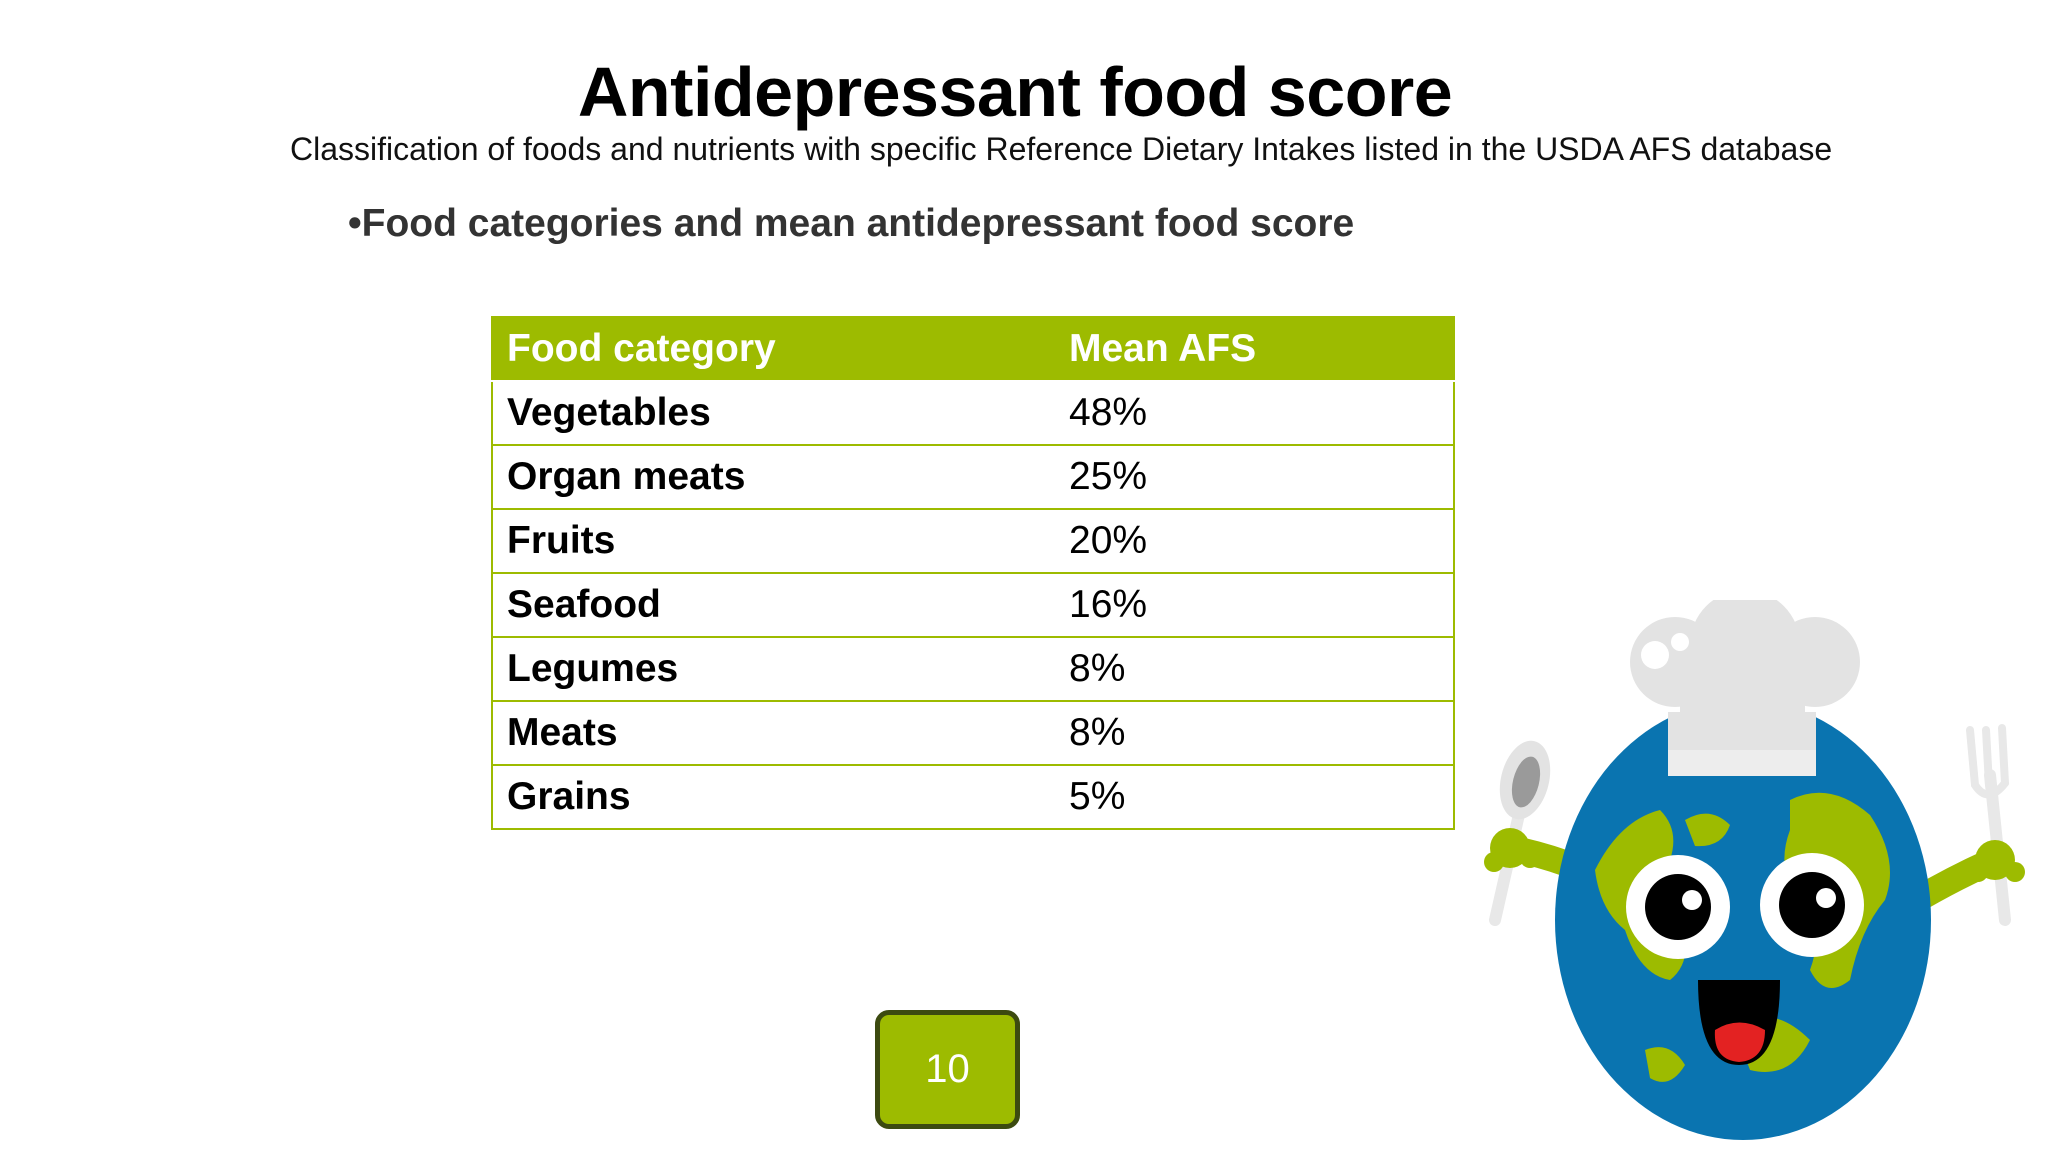 The width and height of the screenshot is (2048, 1152). What do you see at coordinates (1254, 541) in the screenshot?
I see `mean-afs-cell: 20%` at bounding box center [1254, 541].